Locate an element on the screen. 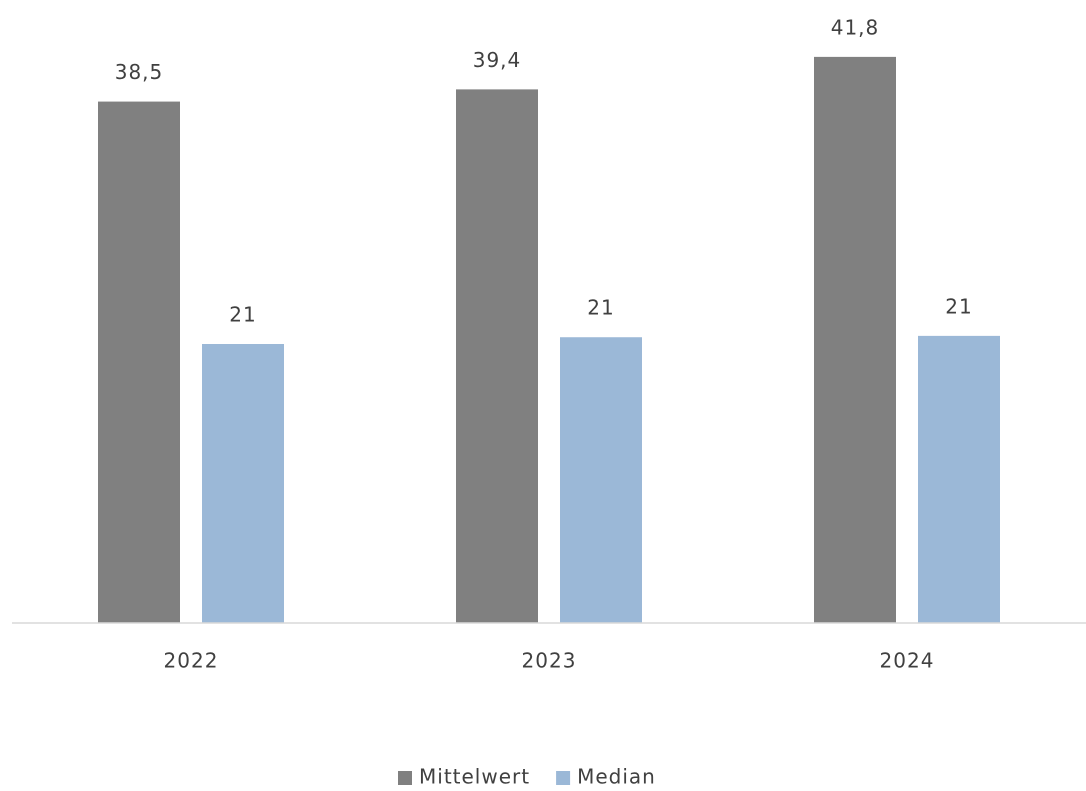 The image size is (1086, 791). legend-label: Median is located at coordinates (616, 777).